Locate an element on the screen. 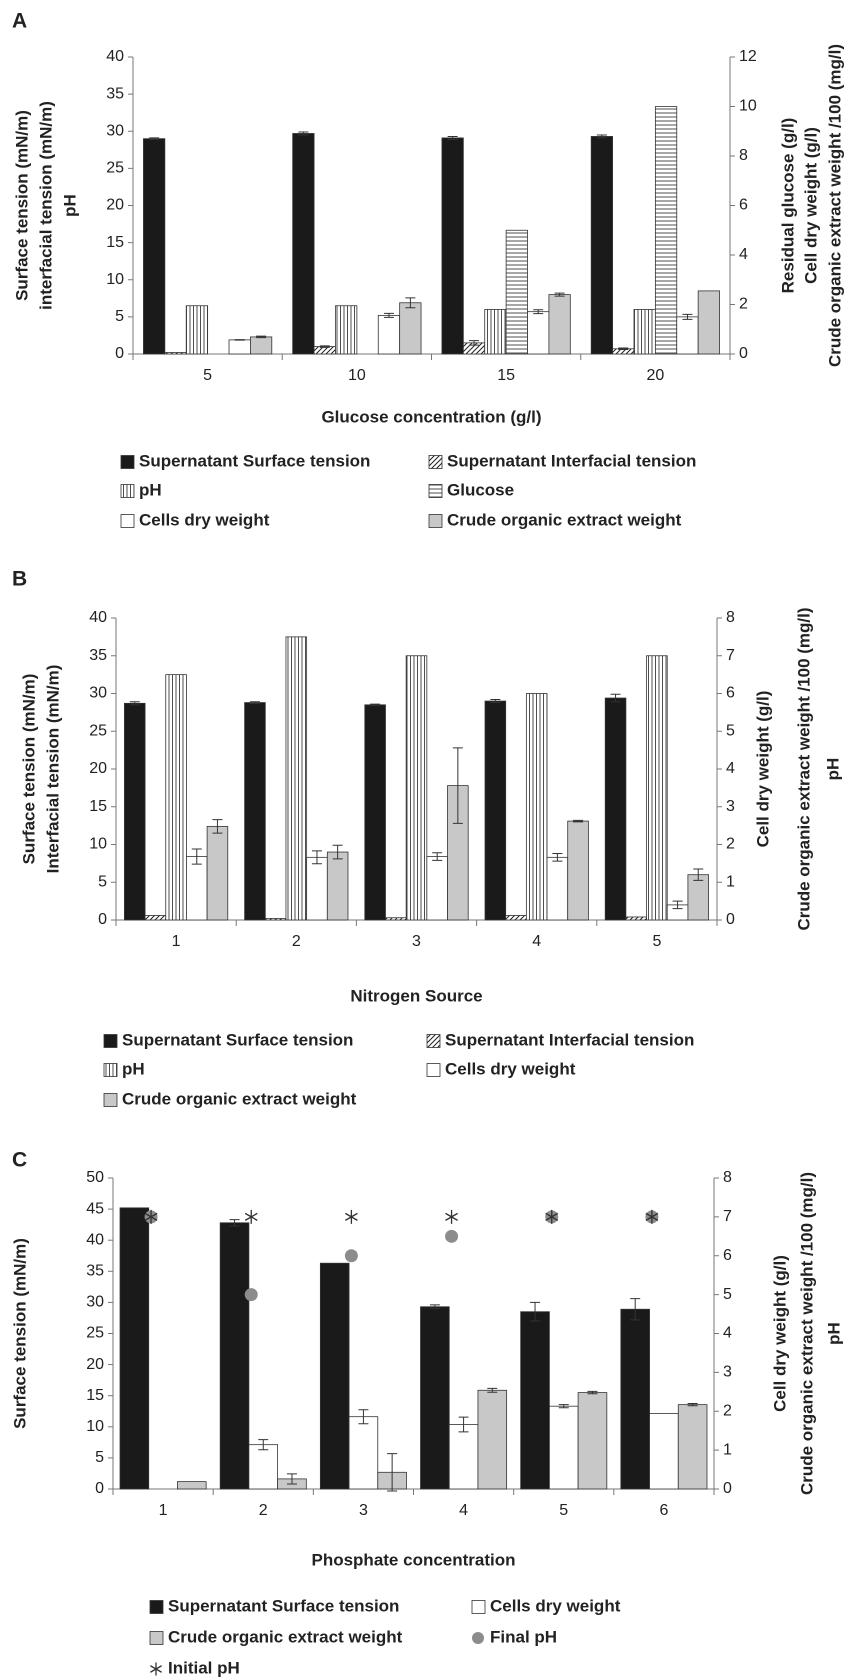 The height and width of the screenshot is (1680, 859). x-tick-label: 1 is located at coordinates (176, 941).